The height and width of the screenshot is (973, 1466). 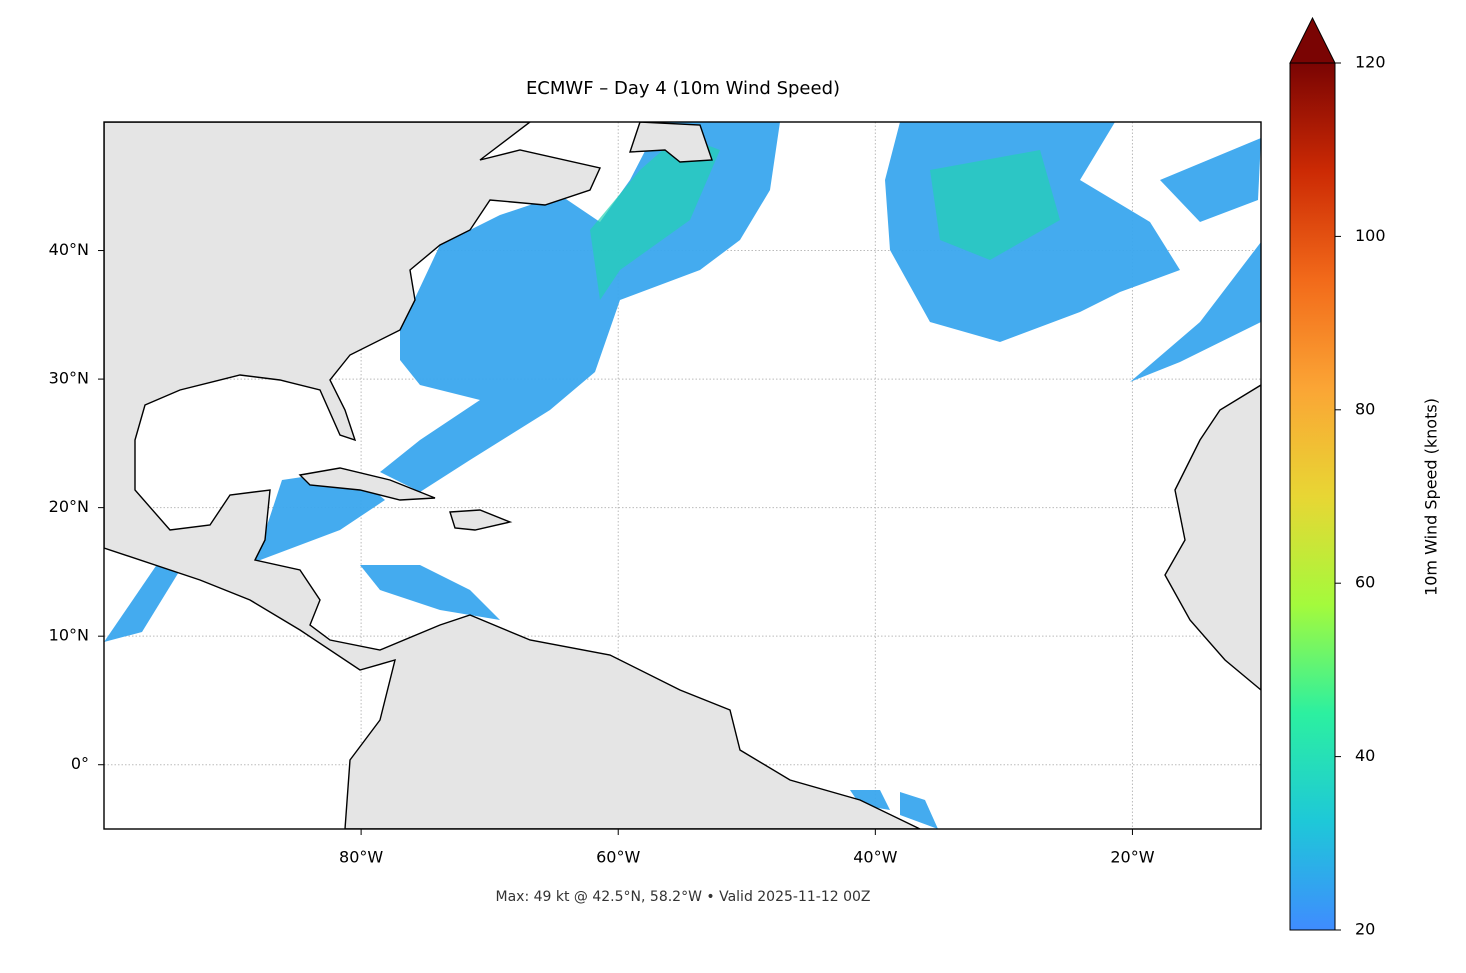 I want to click on x-tick-label: 80°W, so click(x=361, y=857).